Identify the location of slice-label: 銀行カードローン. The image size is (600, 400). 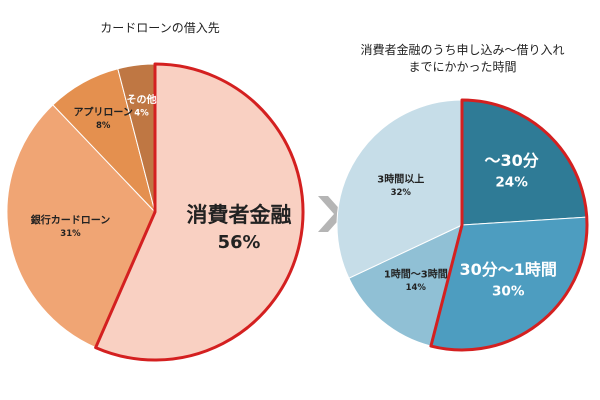
(71, 219).